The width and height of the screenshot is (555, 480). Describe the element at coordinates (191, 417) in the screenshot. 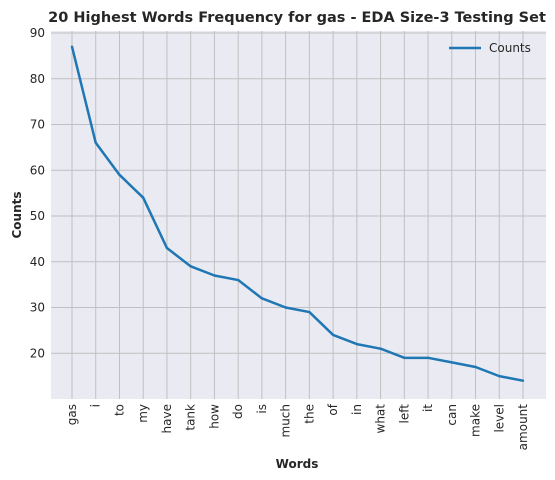

I see `x-tick-label: tank` at that location.